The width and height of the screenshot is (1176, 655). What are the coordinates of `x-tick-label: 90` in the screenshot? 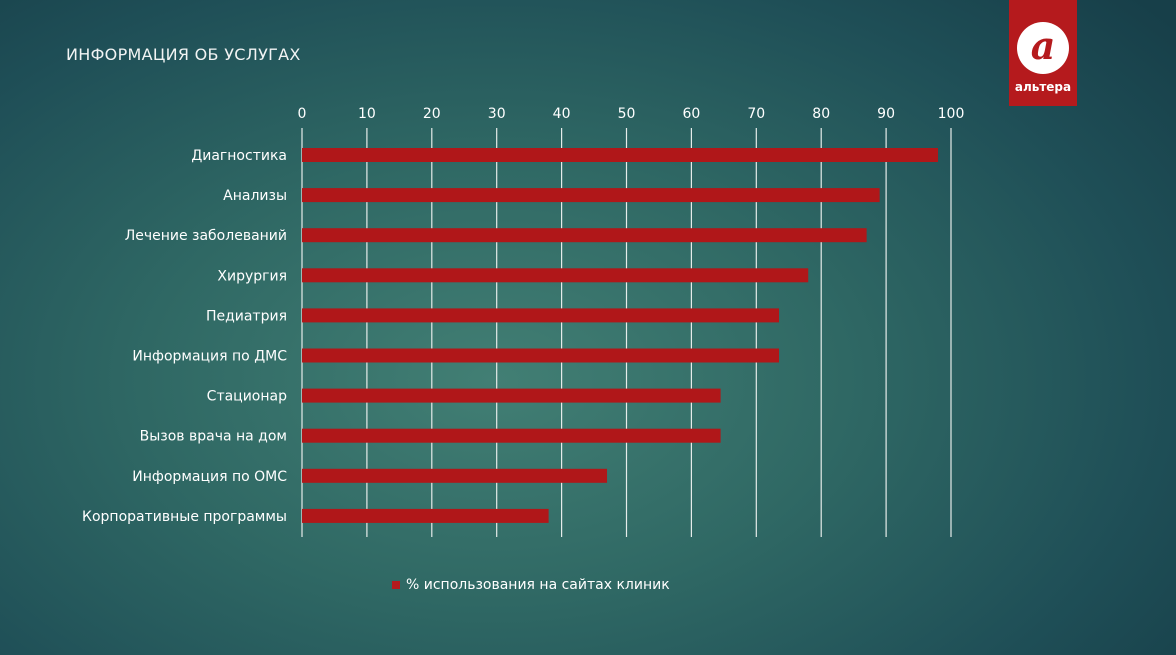 It's located at (886, 114).